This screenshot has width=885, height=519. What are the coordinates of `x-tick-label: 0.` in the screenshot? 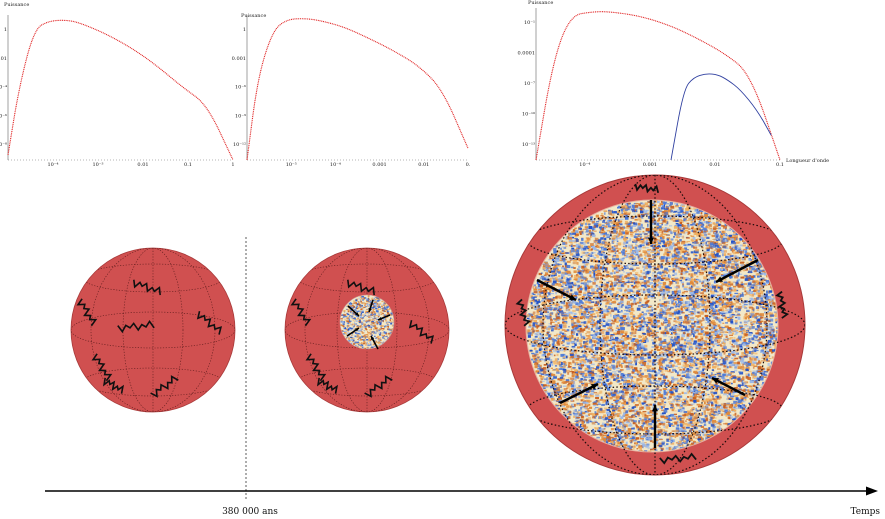 It's located at (468, 165).